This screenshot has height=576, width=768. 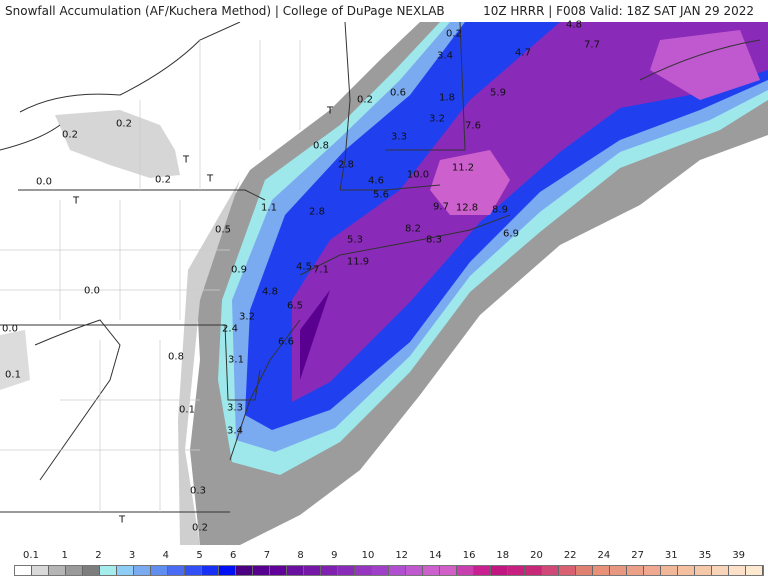 I want to click on snowfall-label: 11.2, so click(x=463, y=168).